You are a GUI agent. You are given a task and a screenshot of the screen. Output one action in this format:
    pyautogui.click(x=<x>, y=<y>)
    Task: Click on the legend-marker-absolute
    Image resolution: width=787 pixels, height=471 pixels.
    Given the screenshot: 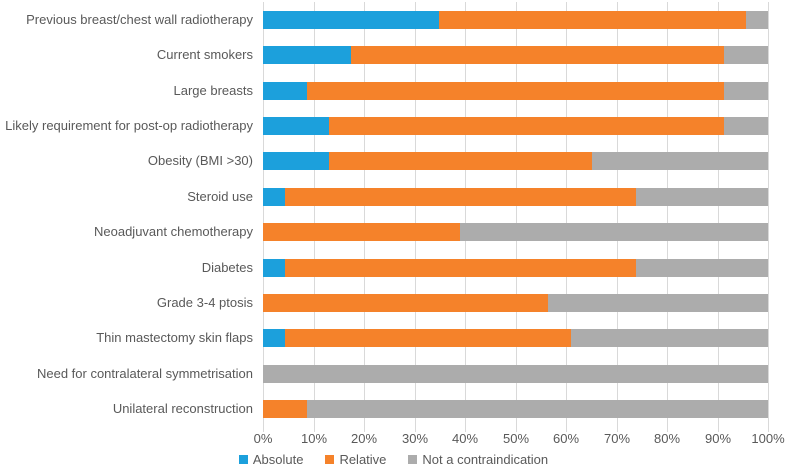 What is the action you would take?
    pyautogui.click(x=243, y=459)
    